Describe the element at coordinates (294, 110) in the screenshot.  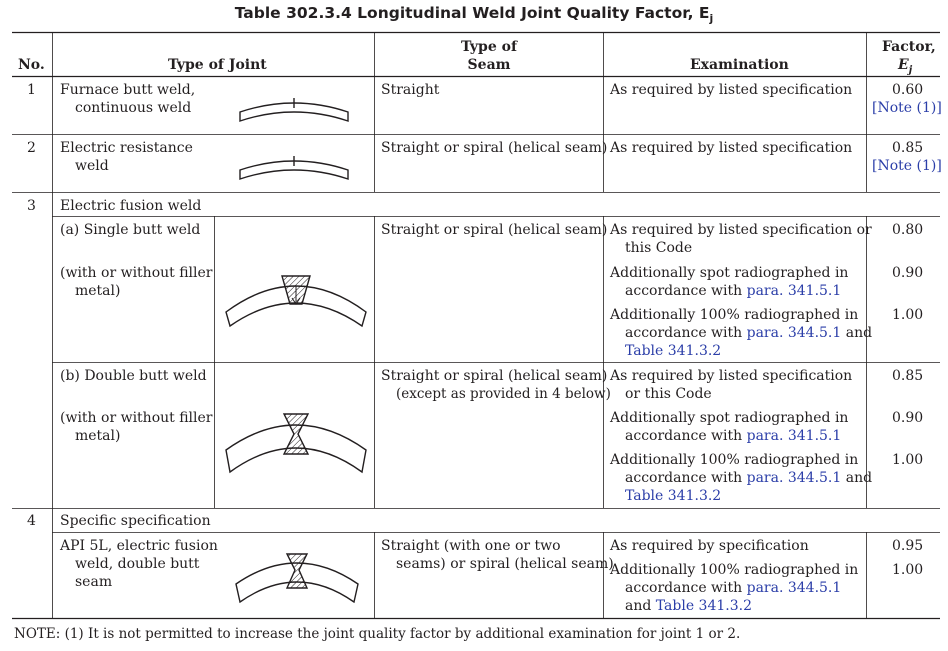
I see `furnace-butt-weld-figure` at that location.